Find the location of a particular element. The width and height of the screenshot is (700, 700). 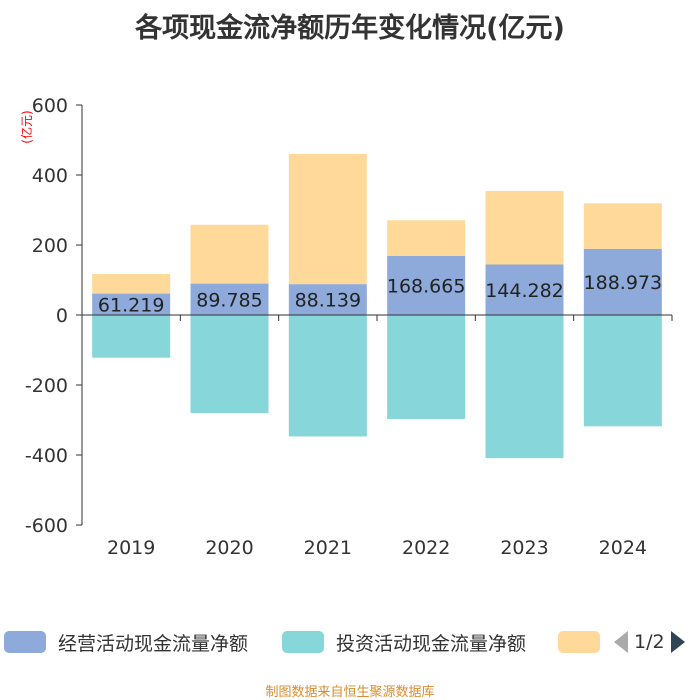

legend-swatch-investing is located at coordinates (303, 642).